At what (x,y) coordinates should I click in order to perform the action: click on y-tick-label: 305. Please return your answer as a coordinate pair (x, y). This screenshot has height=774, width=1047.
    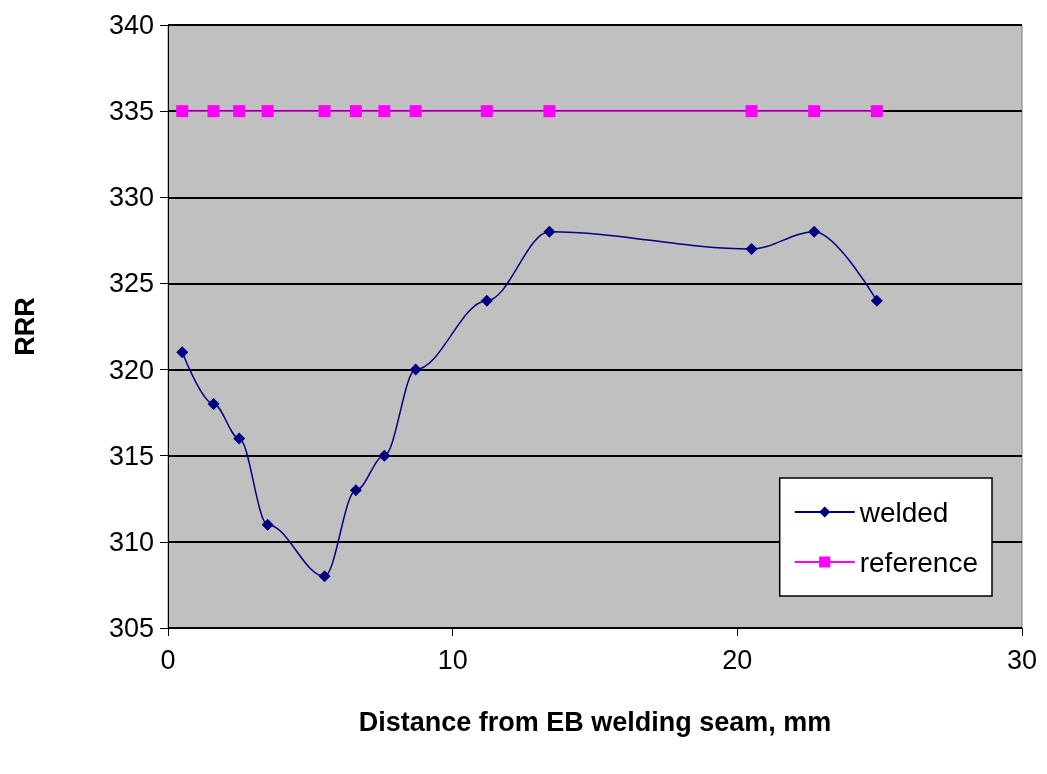
    Looking at the image, I should click on (131, 628).